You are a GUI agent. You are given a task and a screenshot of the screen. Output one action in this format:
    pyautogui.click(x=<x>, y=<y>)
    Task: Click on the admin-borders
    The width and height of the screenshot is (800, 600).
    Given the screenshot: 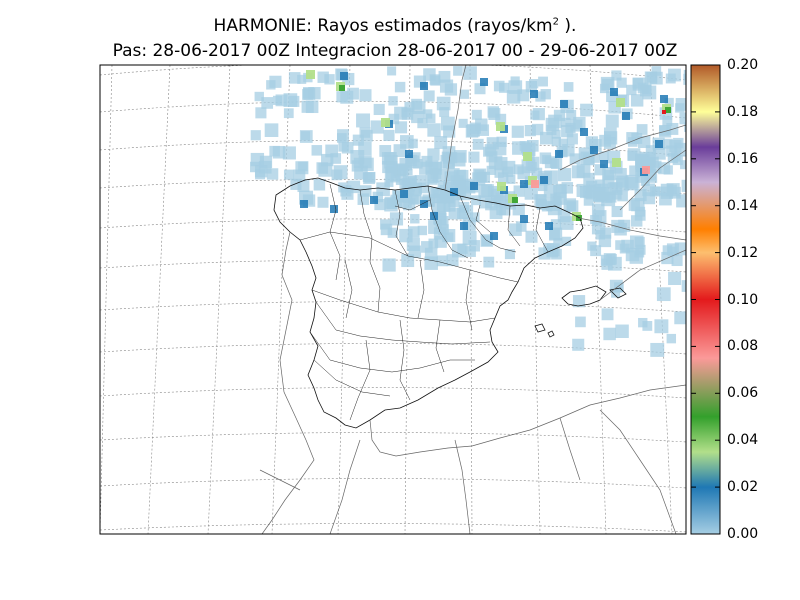 What is the action you would take?
    pyautogui.click(x=424, y=302)
    